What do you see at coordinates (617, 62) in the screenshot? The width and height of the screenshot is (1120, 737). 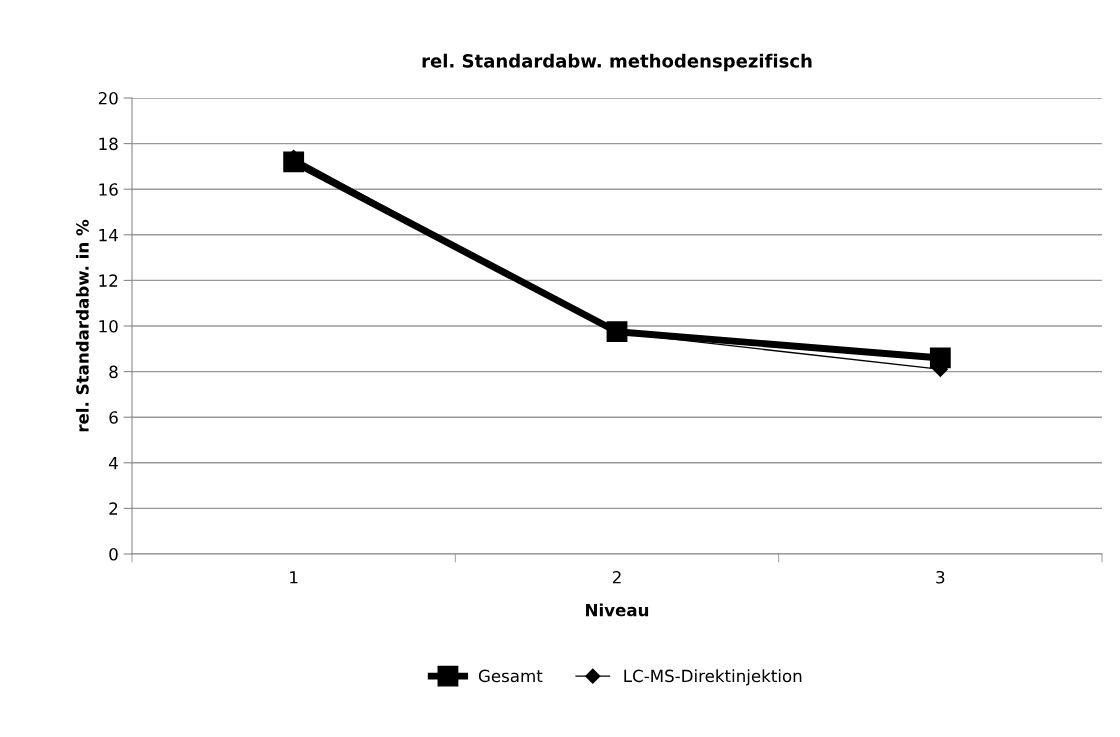 I see `chart-title: rel. Standardabw. methodenspezifisch` at bounding box center [617, 62].